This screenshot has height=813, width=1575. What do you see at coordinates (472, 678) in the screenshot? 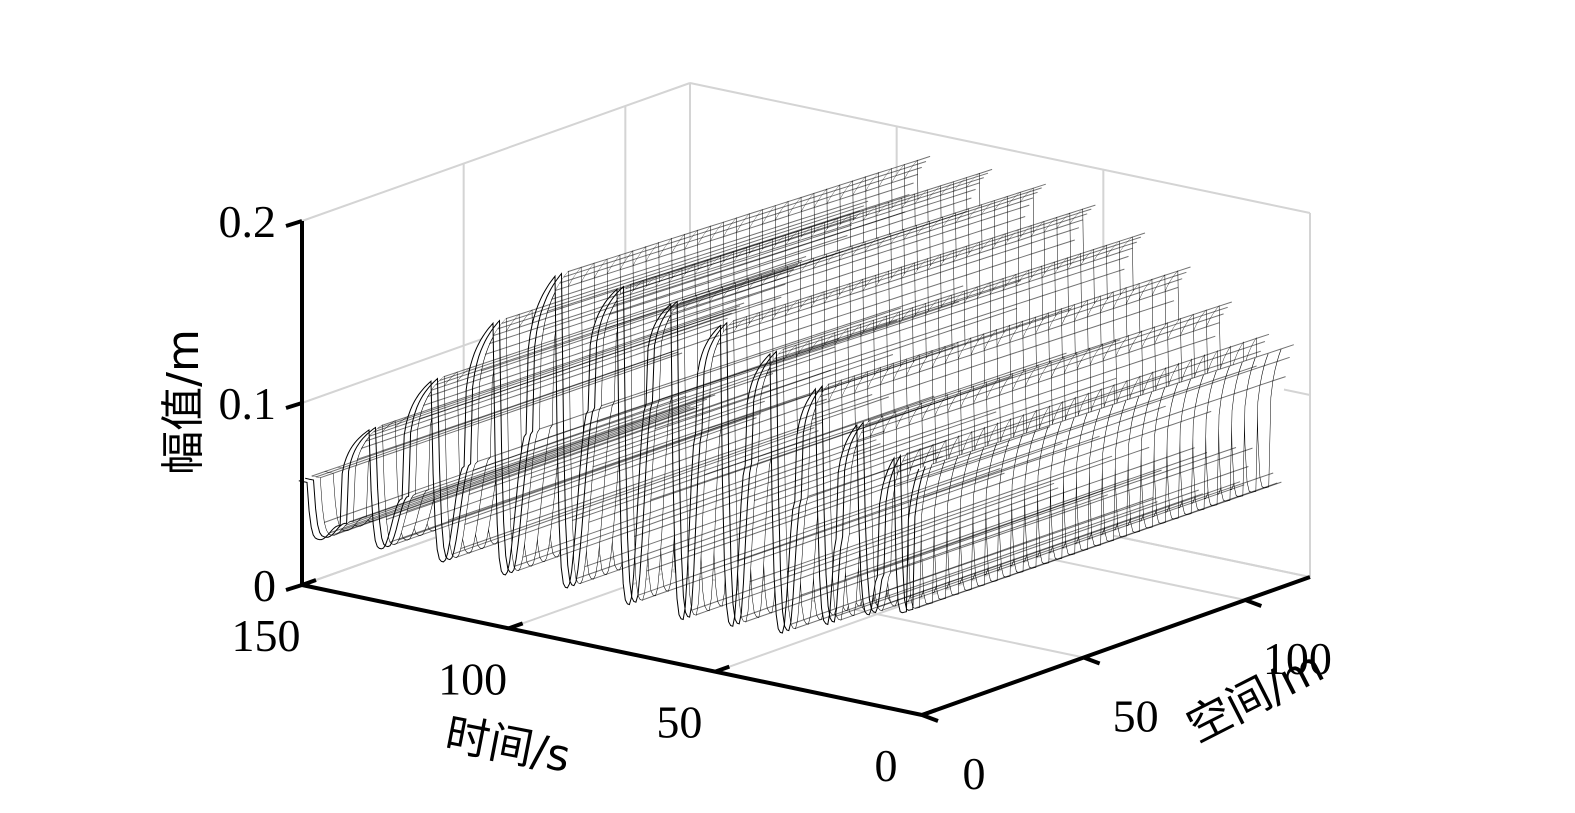
I see `time-tick-label: 100` at bounding box center [472, 678].